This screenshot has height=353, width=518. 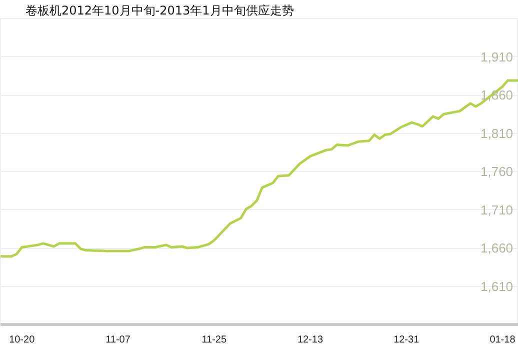 I want to click on y-tick-label: 1,910, so click(x=497, y=56).